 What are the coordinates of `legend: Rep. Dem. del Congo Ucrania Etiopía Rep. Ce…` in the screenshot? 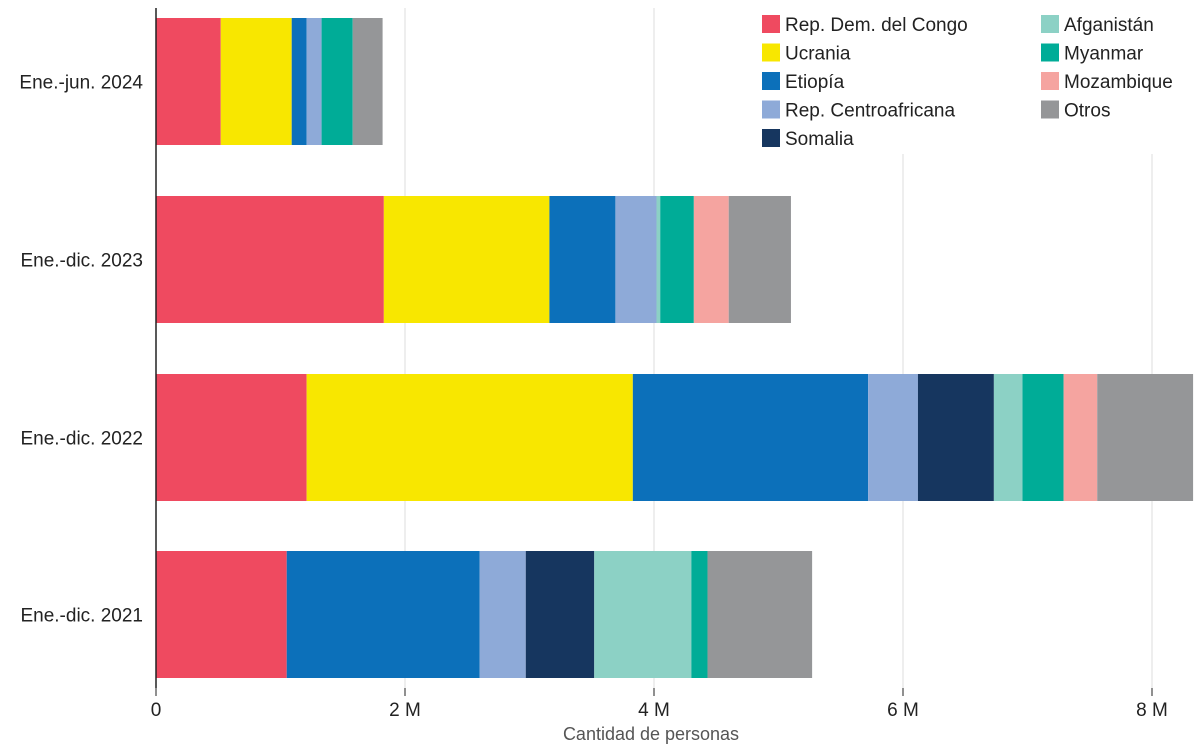 It's located at (970, 79).